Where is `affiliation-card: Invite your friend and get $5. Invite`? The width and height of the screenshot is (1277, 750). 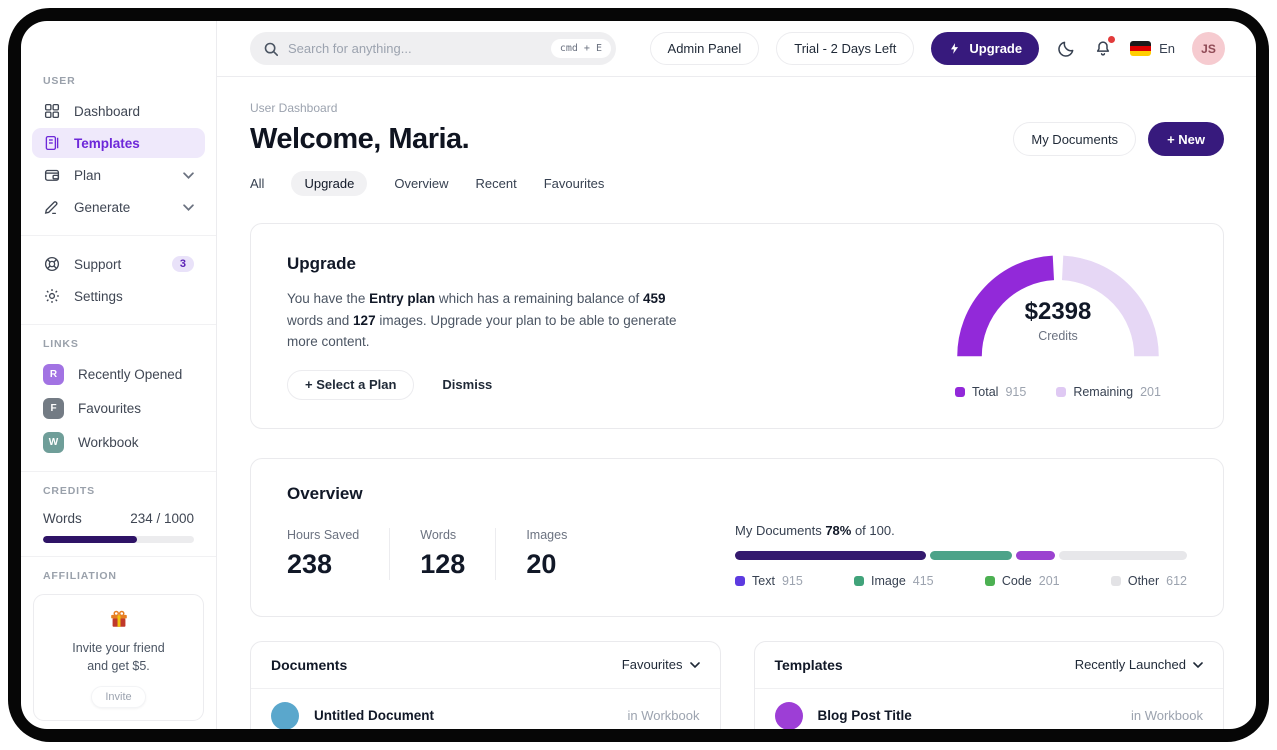
affiliation-card: Invite your friend and get $5. Invite is located at coordinates (118, 658).